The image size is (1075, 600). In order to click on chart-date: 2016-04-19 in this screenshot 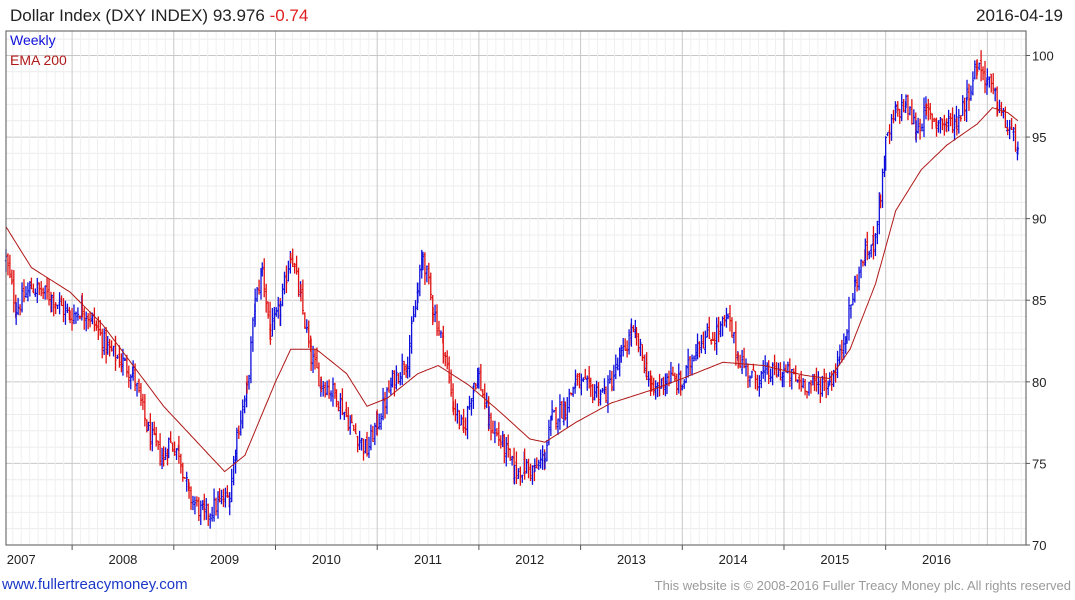, I will do `click(1019, 15)`.